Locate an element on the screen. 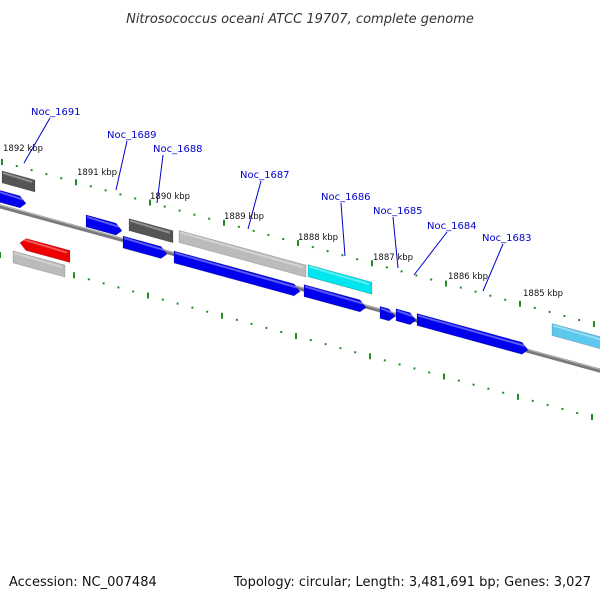  kbp-label-1885: 1885 kbp is located at coordinates (543, 294).